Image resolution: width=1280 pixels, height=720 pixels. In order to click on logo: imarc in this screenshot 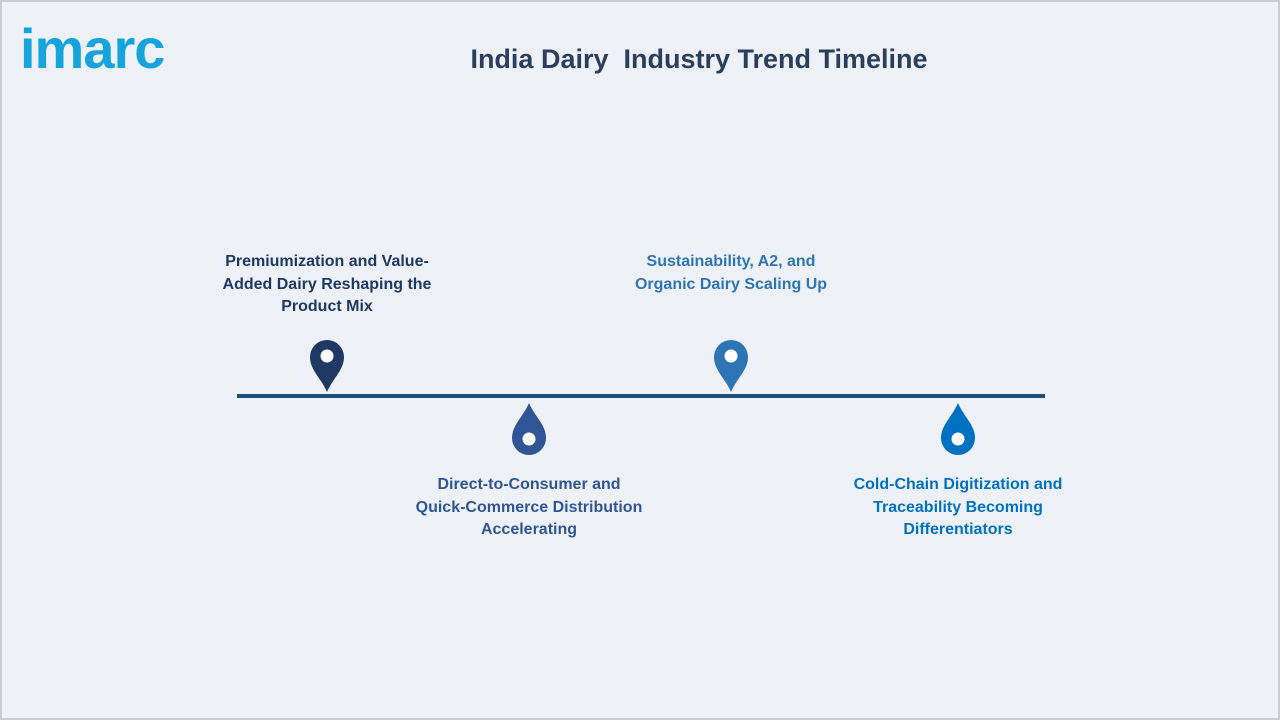, I will do `click(92, 48)`.